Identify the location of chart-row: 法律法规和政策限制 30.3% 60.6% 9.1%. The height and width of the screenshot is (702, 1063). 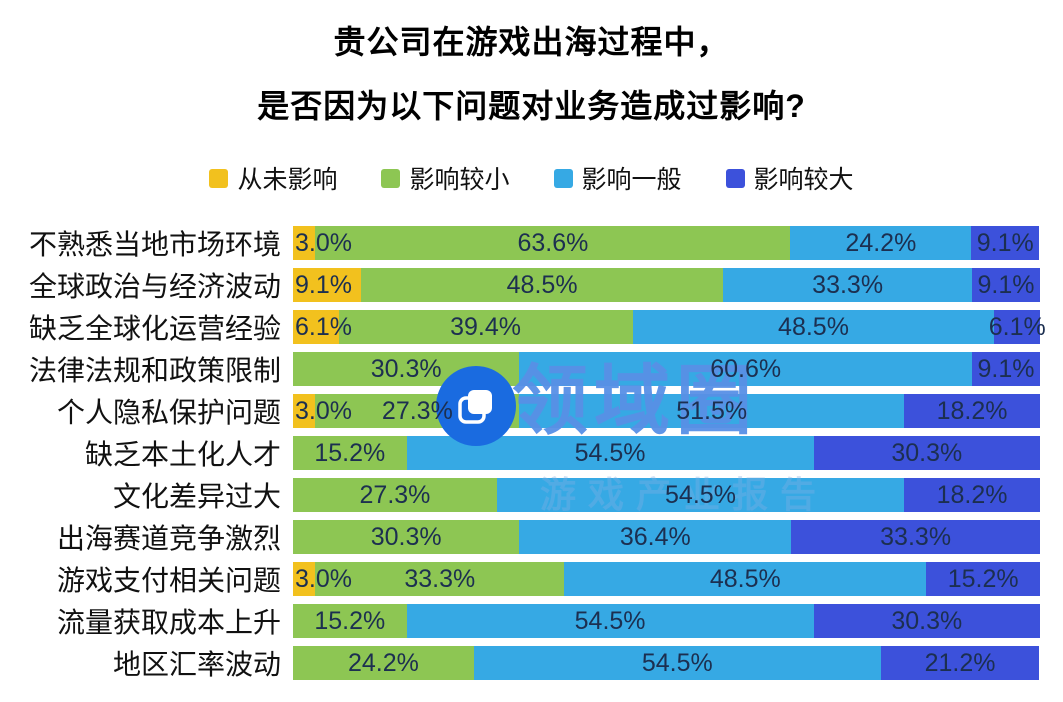
(520, 369).